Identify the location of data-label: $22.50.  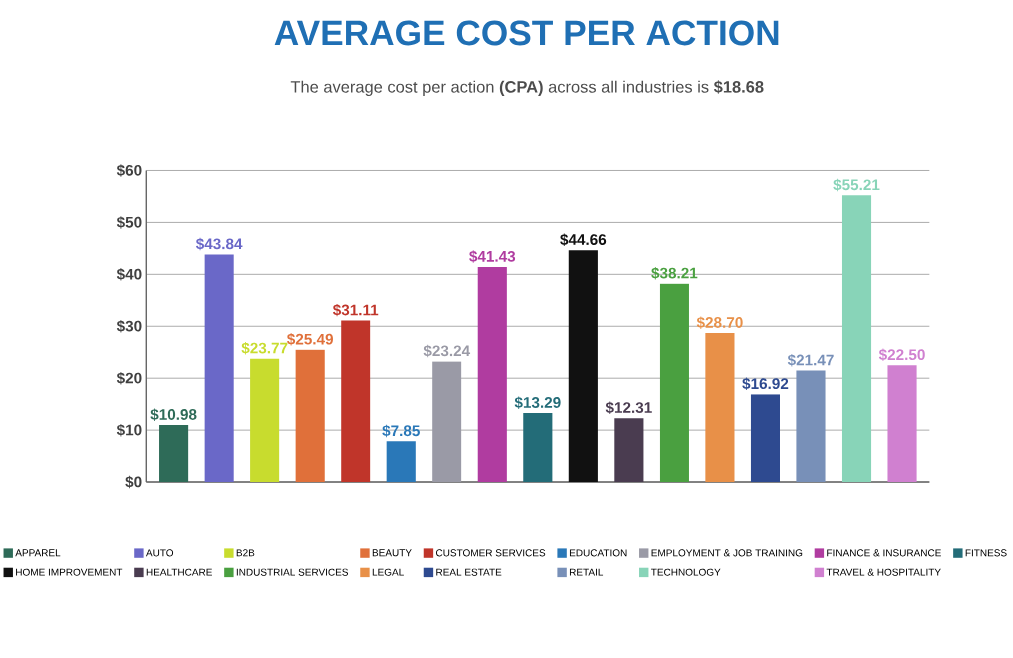
(901, 354).